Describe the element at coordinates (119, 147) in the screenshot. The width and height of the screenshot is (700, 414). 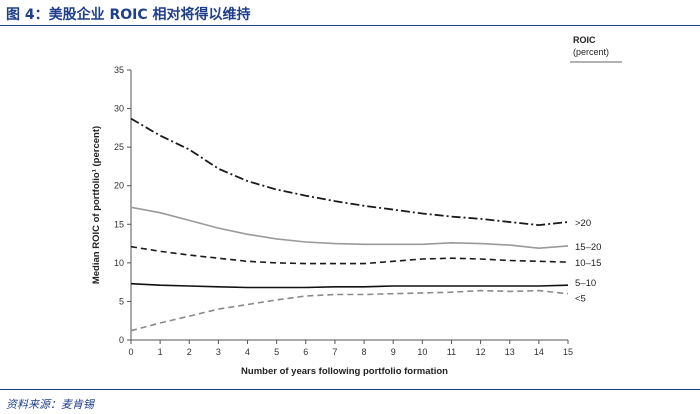
I see `y-tick-label: 25` at that location.